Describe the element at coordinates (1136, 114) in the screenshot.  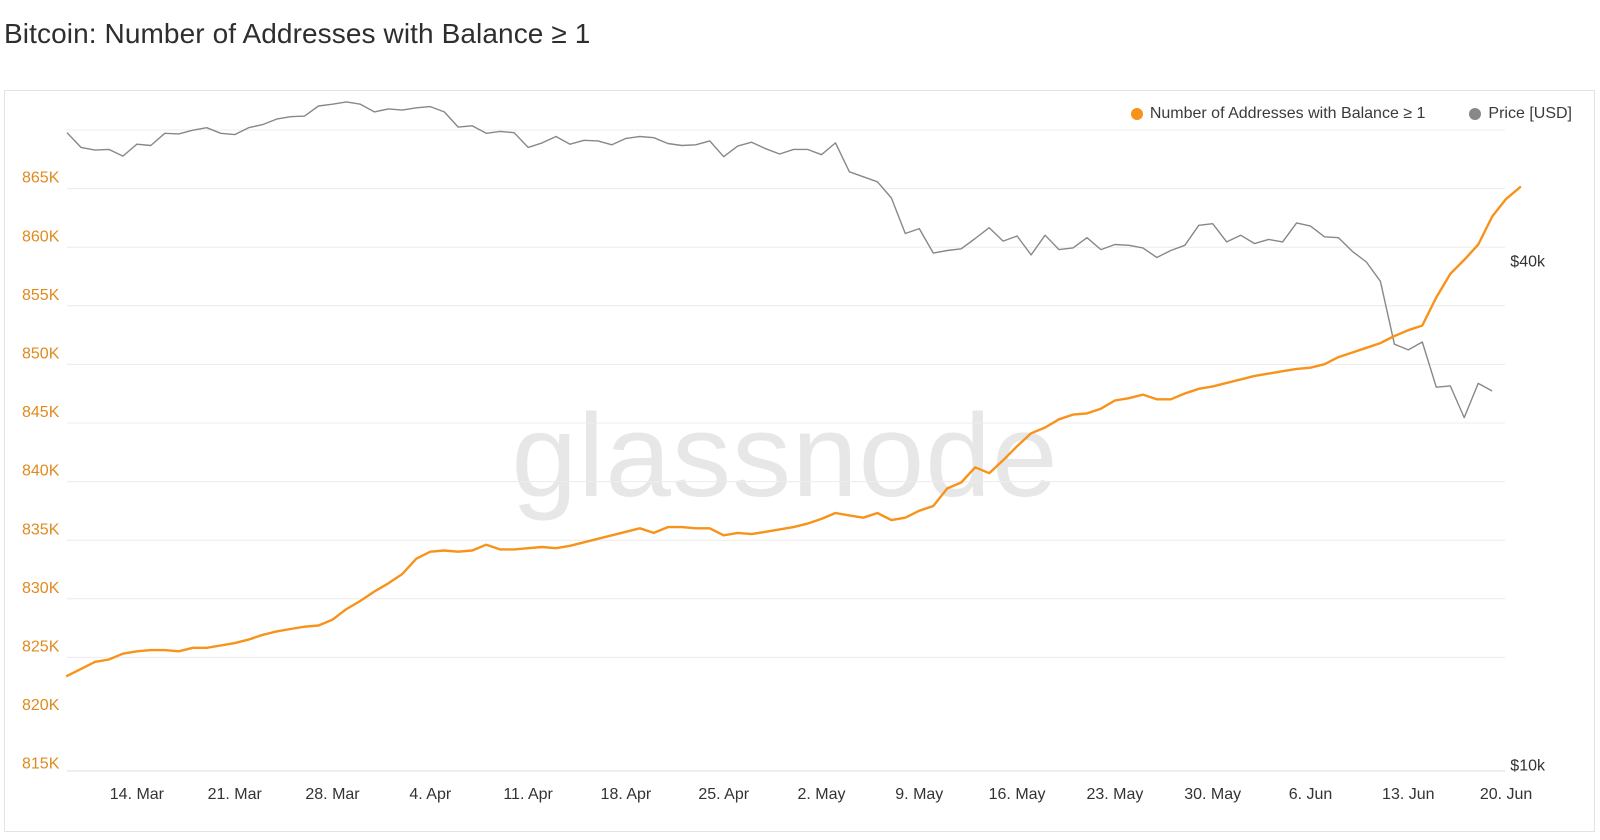
I see `legend-dot-addresses` at that location.